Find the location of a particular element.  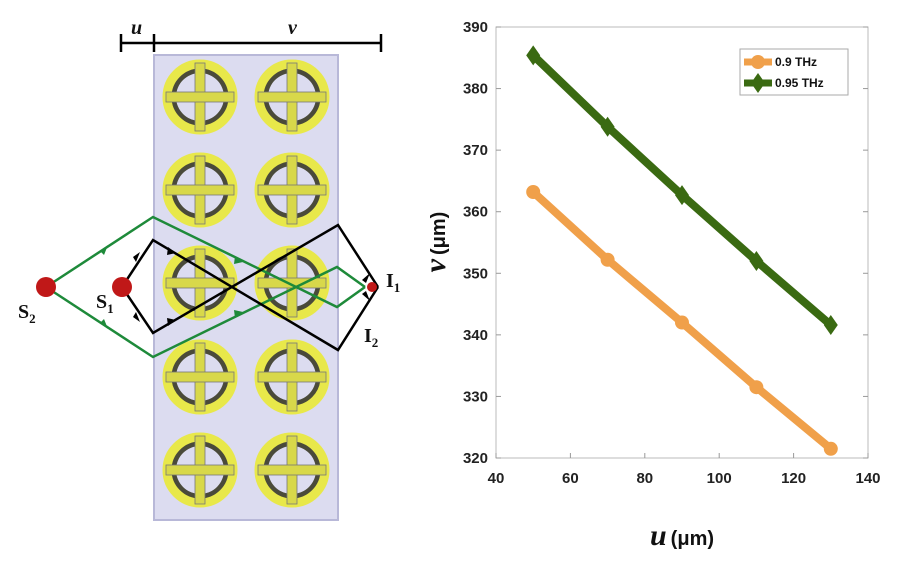

y-tick-label: 380 is located at coordinates (475, 89).